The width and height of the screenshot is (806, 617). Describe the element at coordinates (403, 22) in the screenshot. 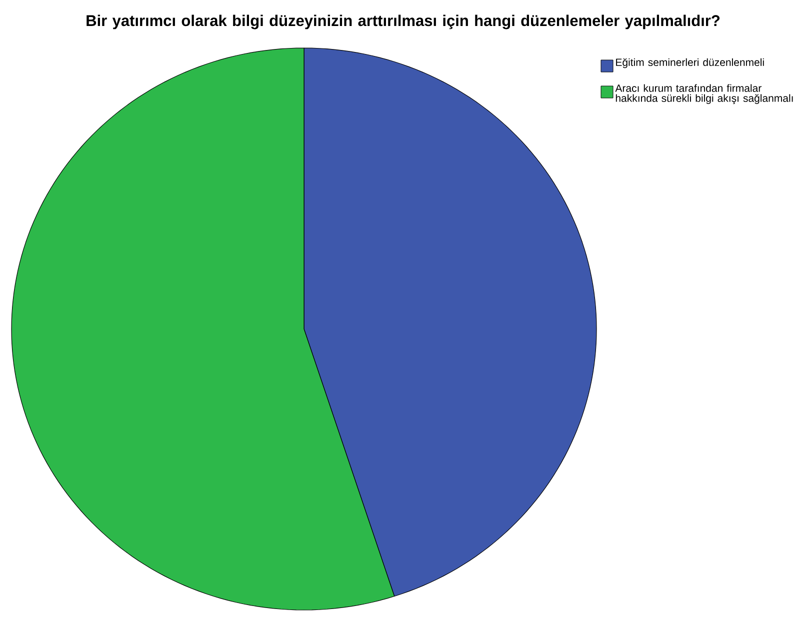

I see `chart-title: Bir yatırımcı olarak bilgi düzeyinizin arttırılması için hangi düzenlemeler yapılmalıdır?` at that location.